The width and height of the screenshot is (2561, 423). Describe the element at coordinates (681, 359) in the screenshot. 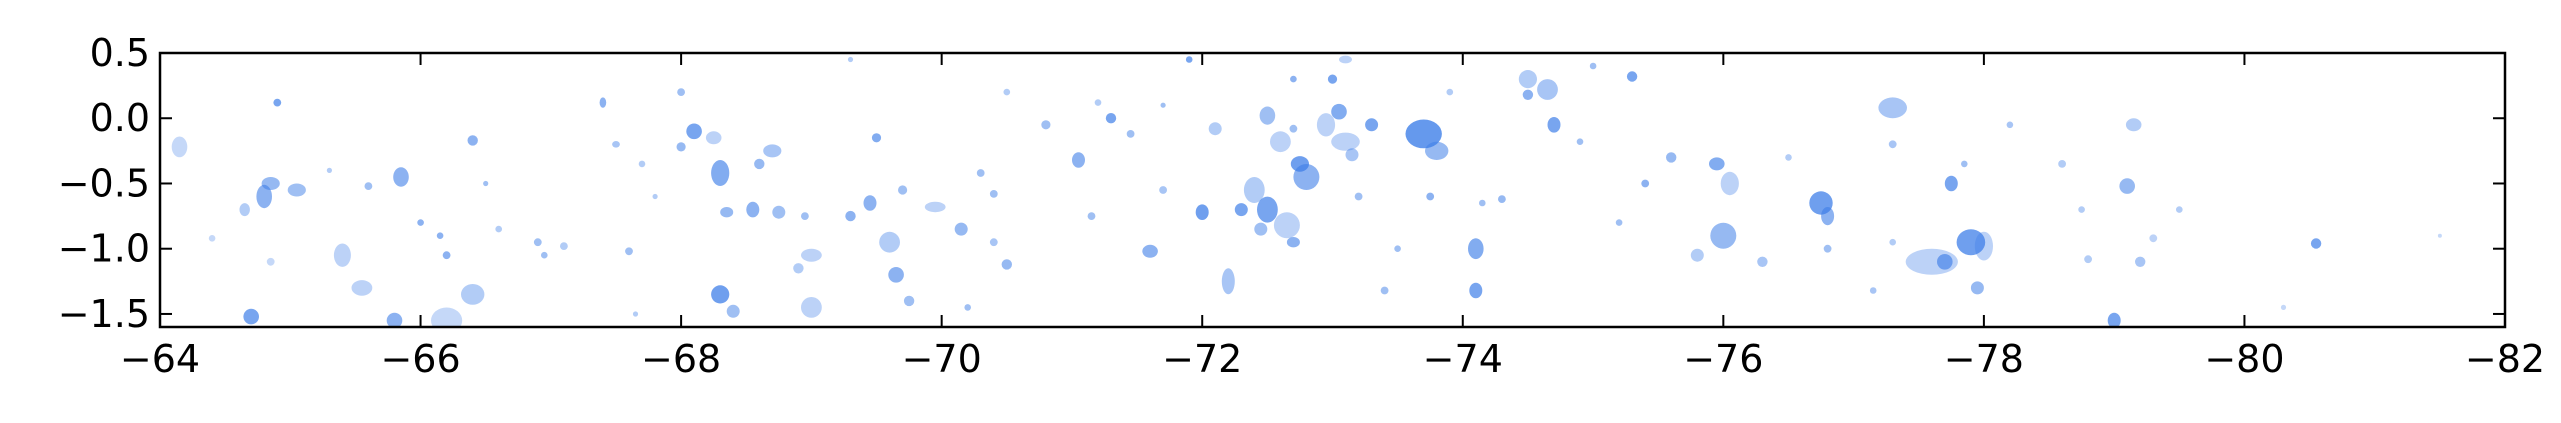

I see `x-tick-label: −68` at that location.